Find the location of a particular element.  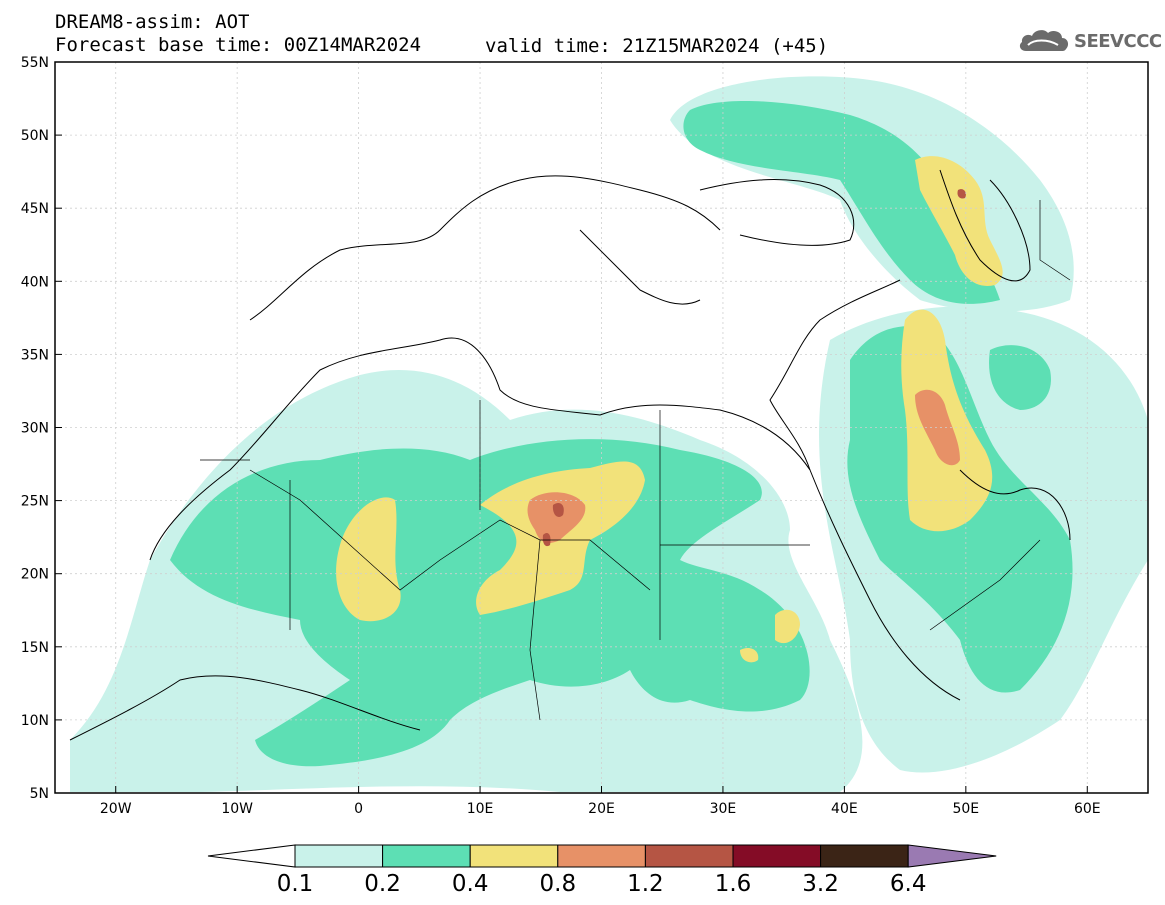

latitude-ticks: 55N 50N 45N 40N 35N 30N 25N 20N 15N 10N 5N is located at coordinates (41, 428).